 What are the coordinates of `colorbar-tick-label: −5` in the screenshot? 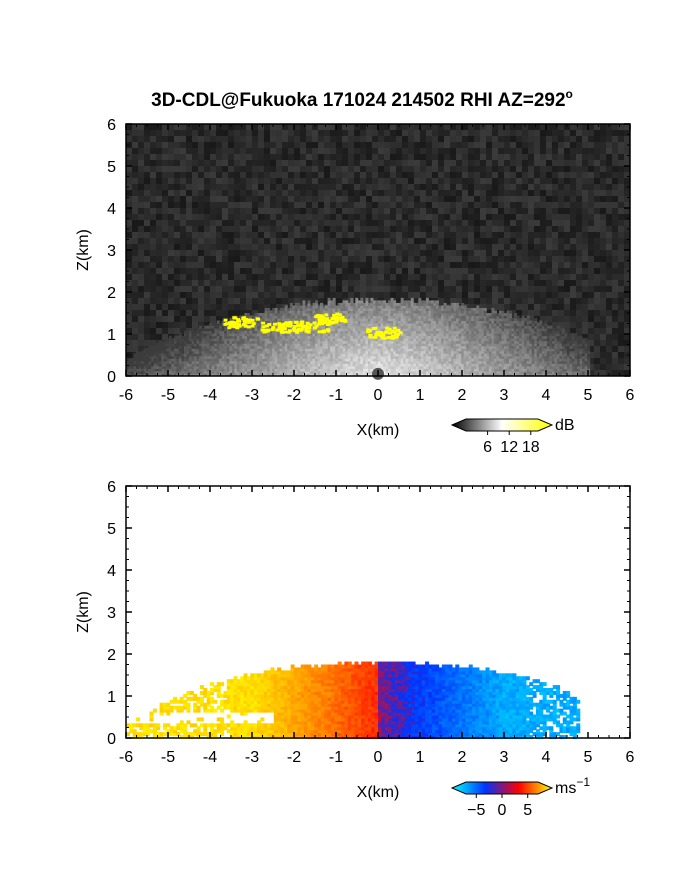 It's located at (476, 810).